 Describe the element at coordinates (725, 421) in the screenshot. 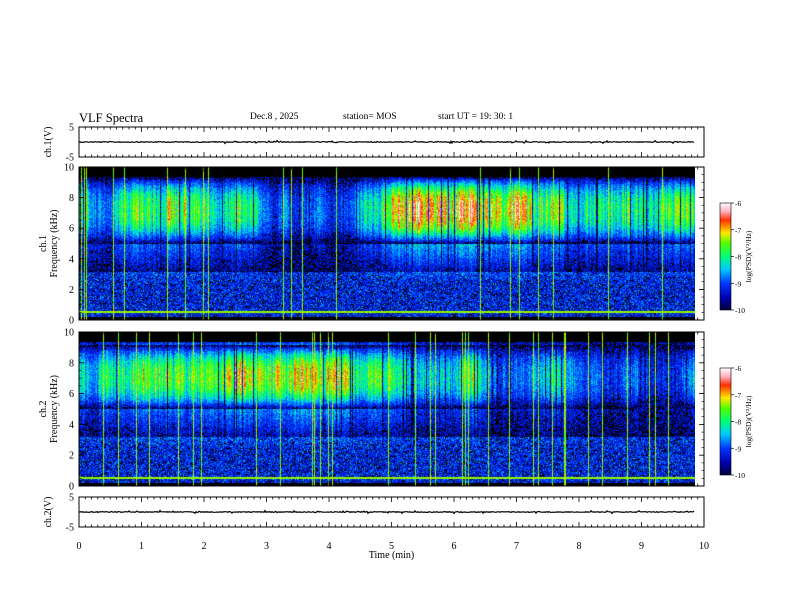

I see `ch2-spectrogram-colorbar` at that location.